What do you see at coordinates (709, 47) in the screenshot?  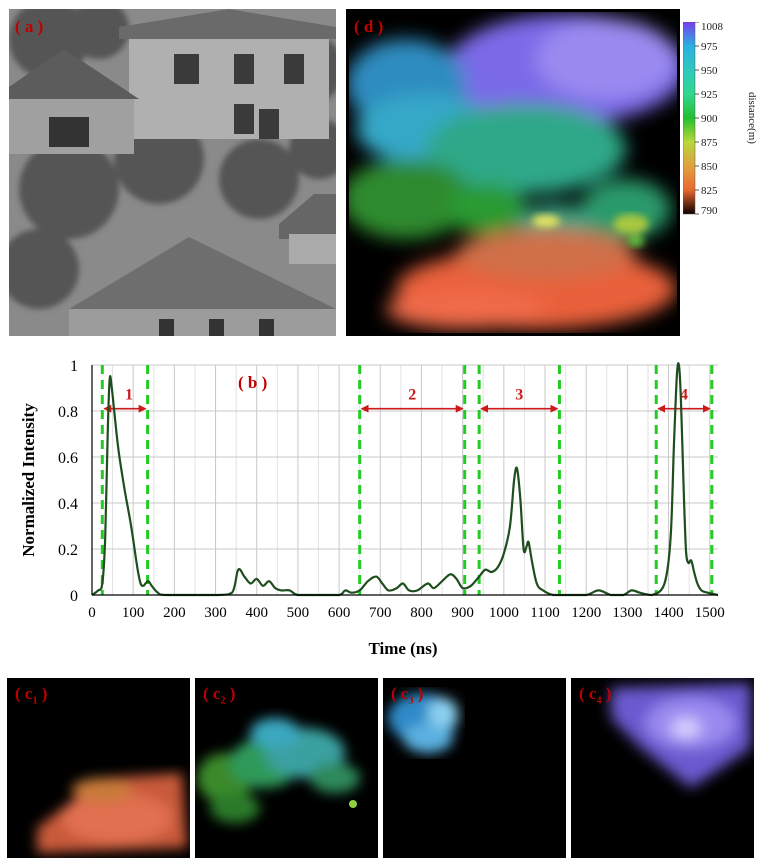 I see `colorbar-tick-label: 975` at bounding box center [709, 47].